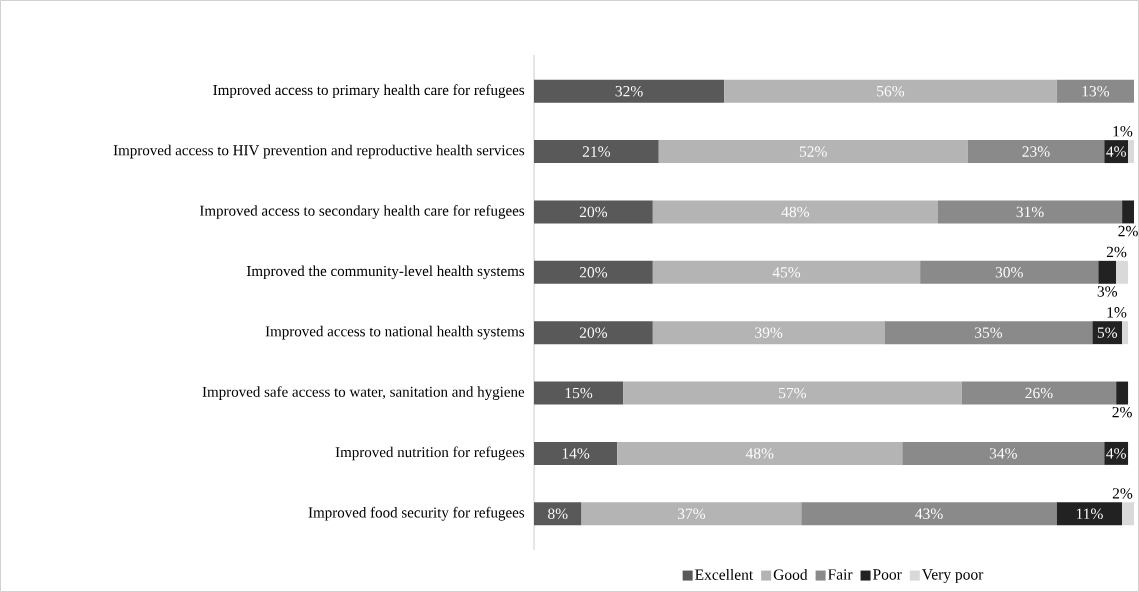 This screenshot has height=592, width=1139. I want to click on y-tick-label: Improved access to HIV prevention and reproductive health services, so click(319, 151).